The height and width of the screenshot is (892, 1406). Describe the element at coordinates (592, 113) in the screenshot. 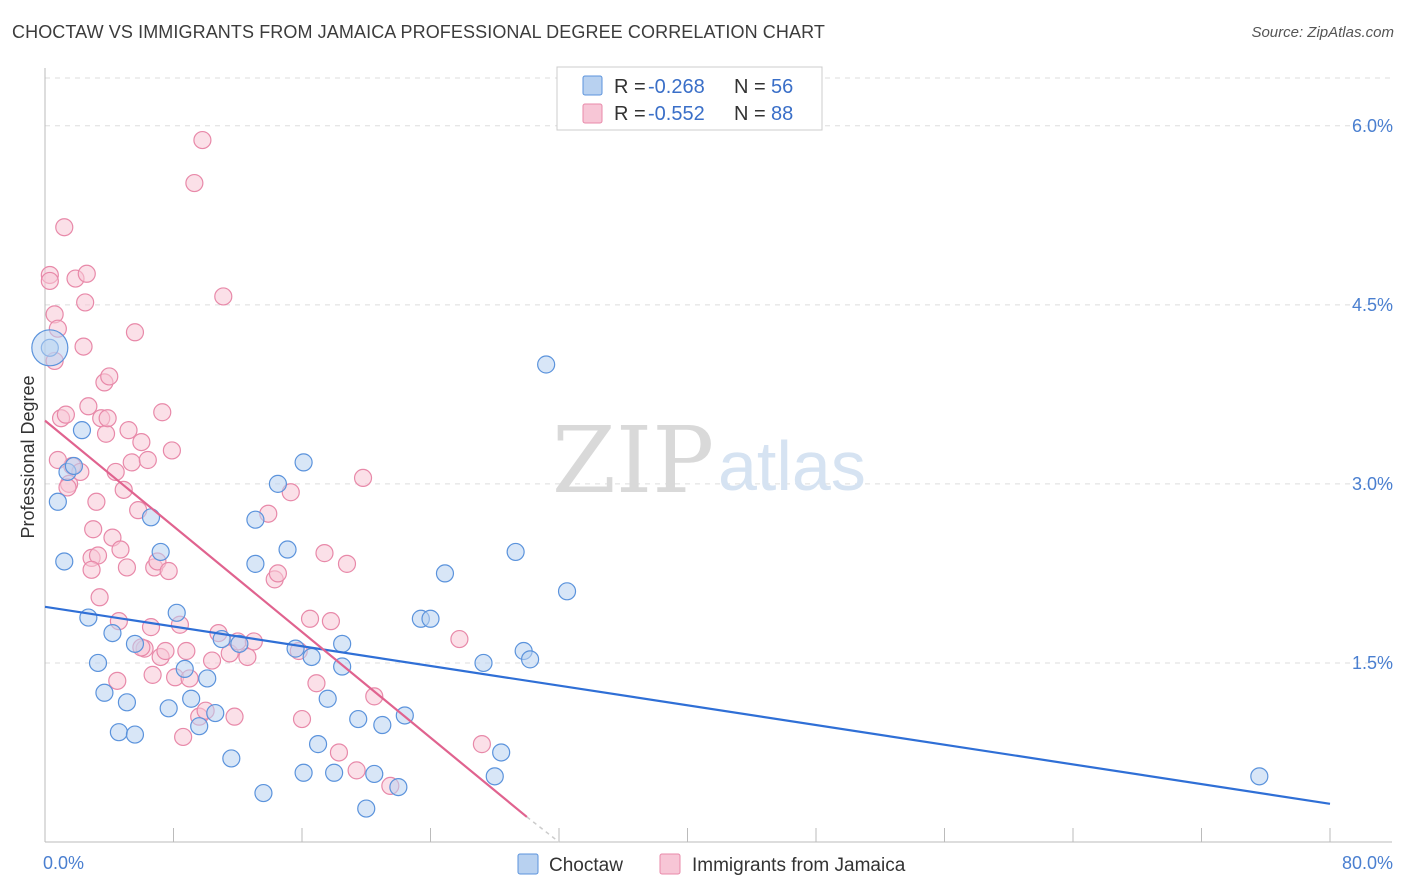

I see `legend-swatch-jamaica` at that location.